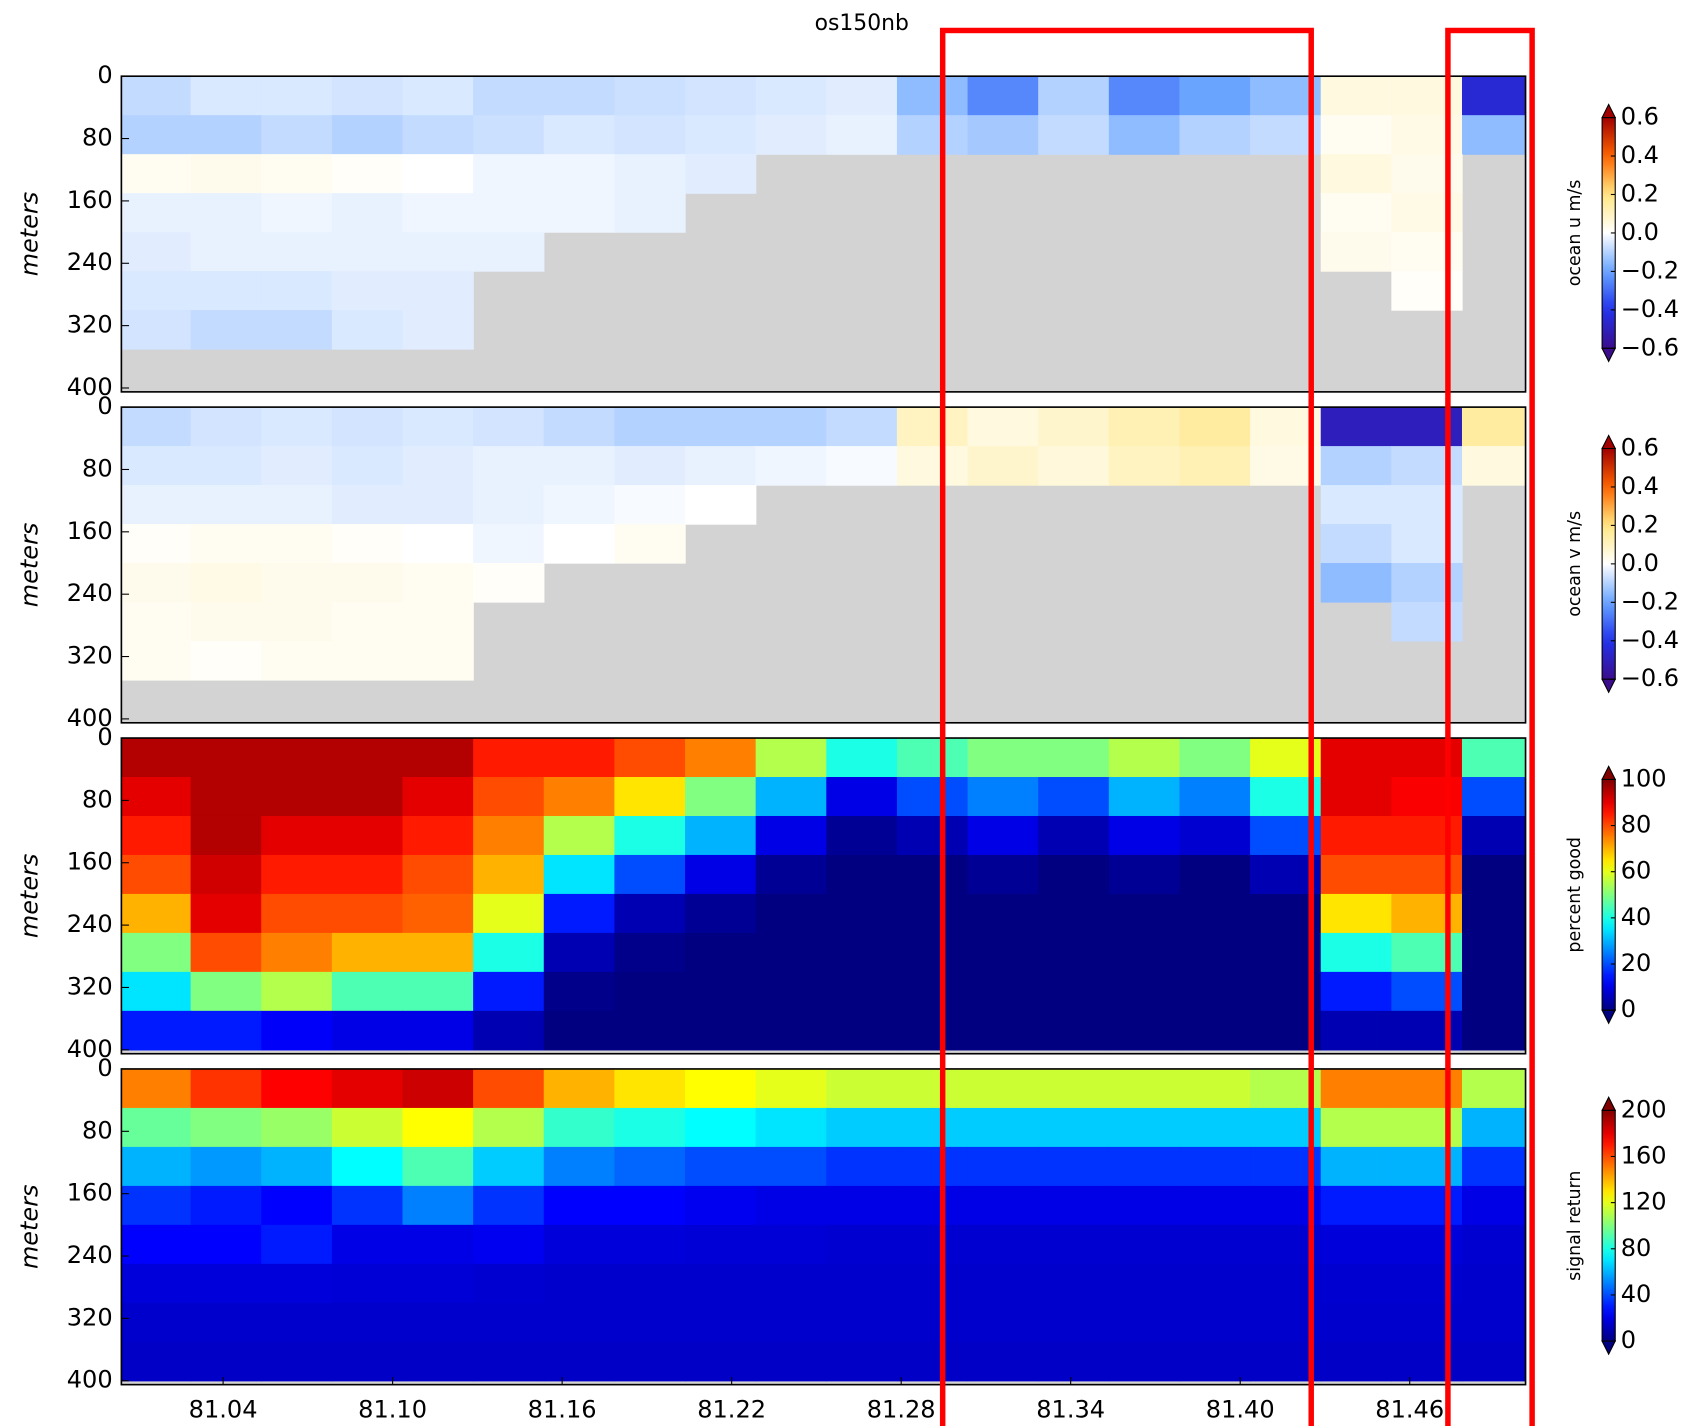 This screenshot has width=1706, height=1426. I want to click on y-tick-label: 80, so click(97, 469).